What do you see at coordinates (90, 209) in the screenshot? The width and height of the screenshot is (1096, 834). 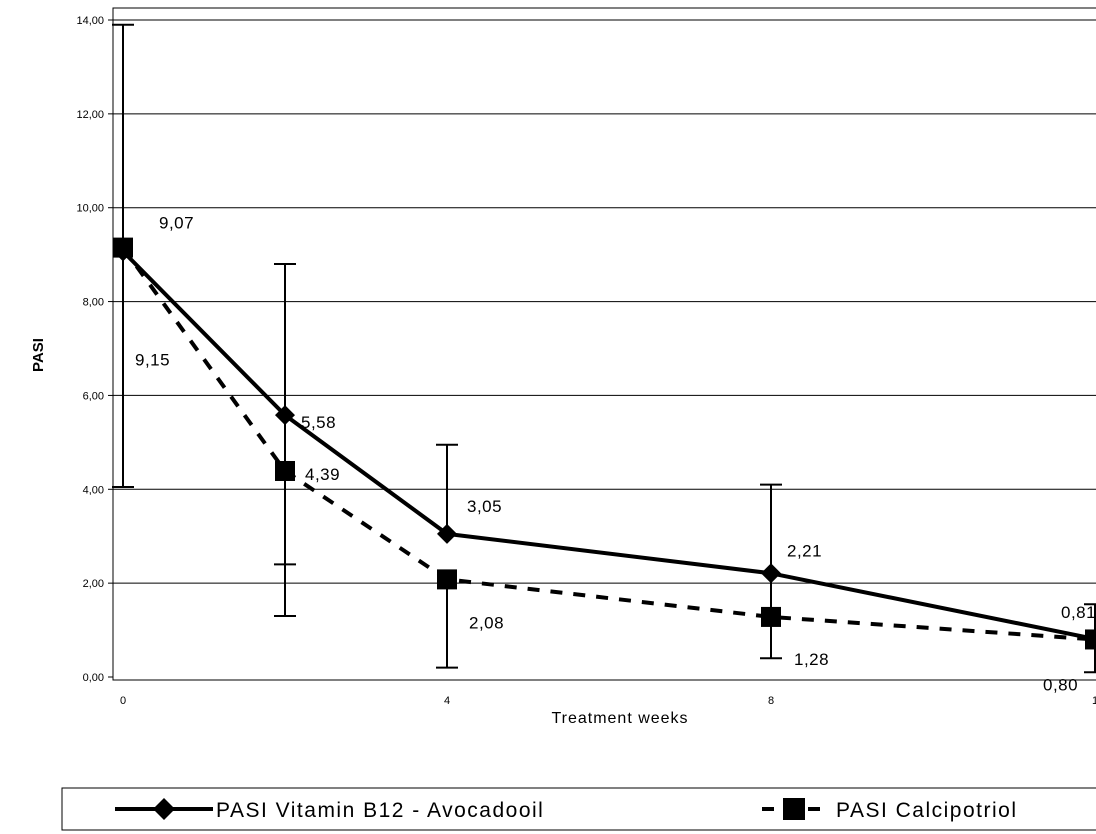 I see `y-tick-label: 10,00` at bounding box center [90, 209].